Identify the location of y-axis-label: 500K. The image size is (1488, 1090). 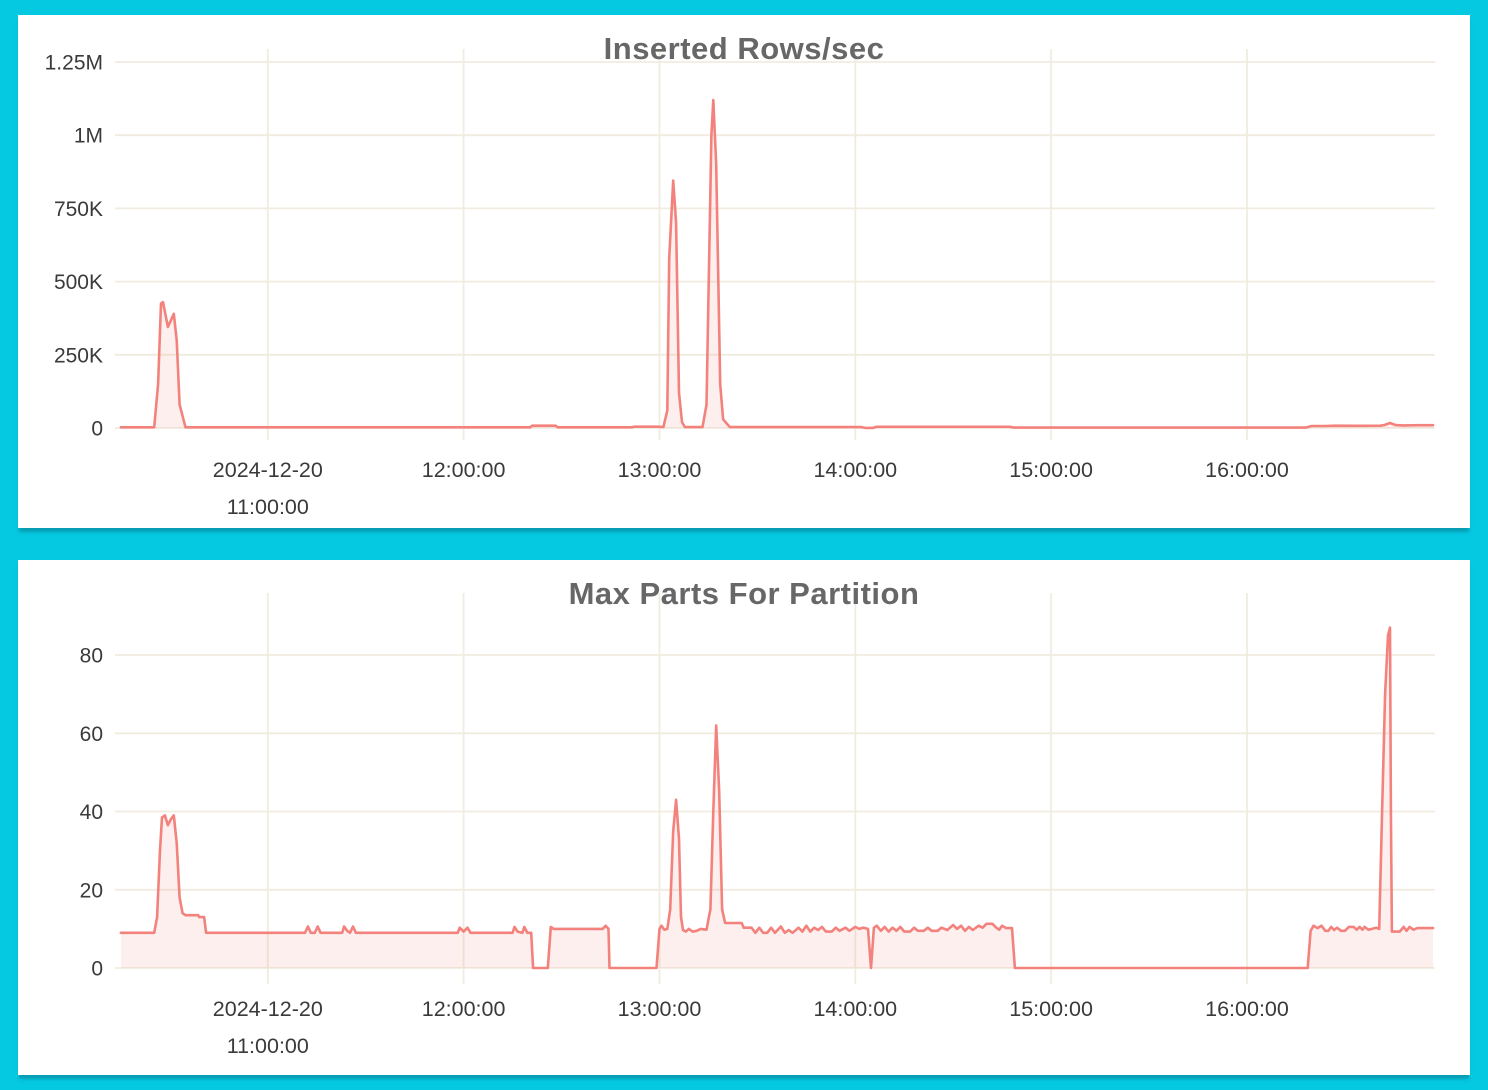
(78, 282).